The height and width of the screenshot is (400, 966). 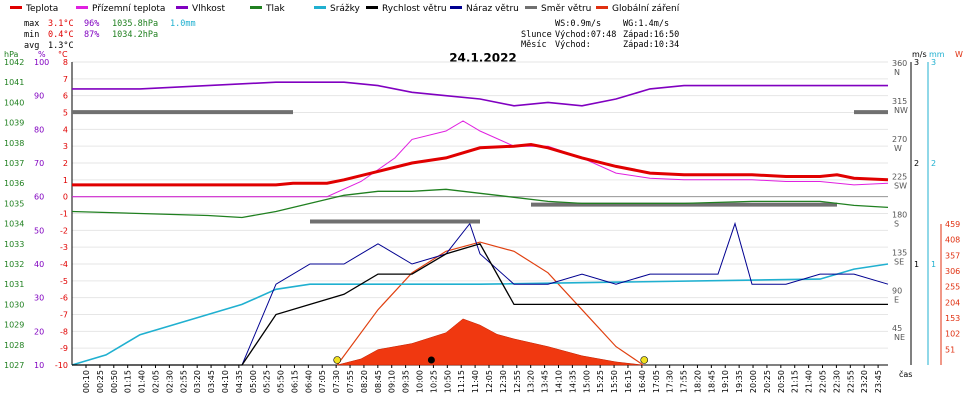 I want to click on tick-dir-name: SE, so click(x=899, y=261).